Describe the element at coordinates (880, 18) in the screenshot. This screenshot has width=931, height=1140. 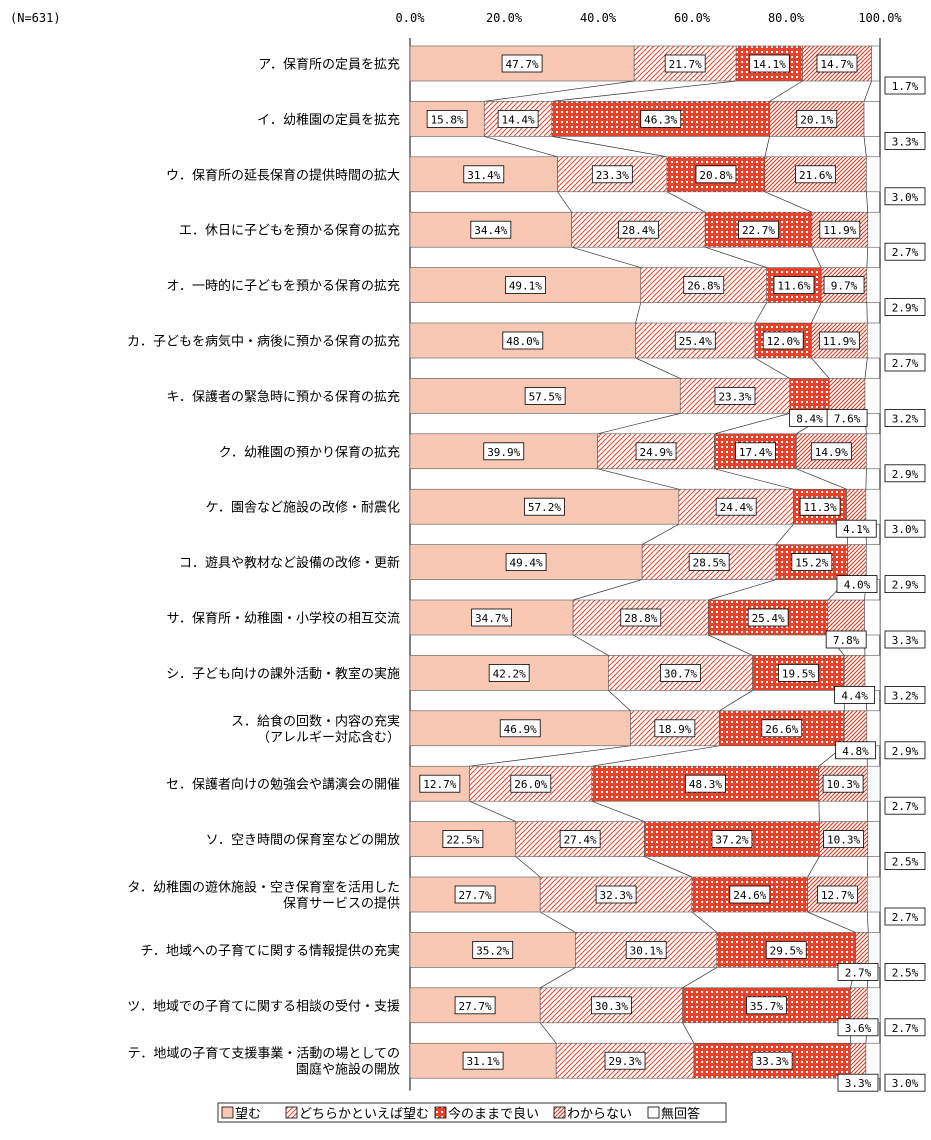
I see `x-tick-label: 100.0%` at that location.